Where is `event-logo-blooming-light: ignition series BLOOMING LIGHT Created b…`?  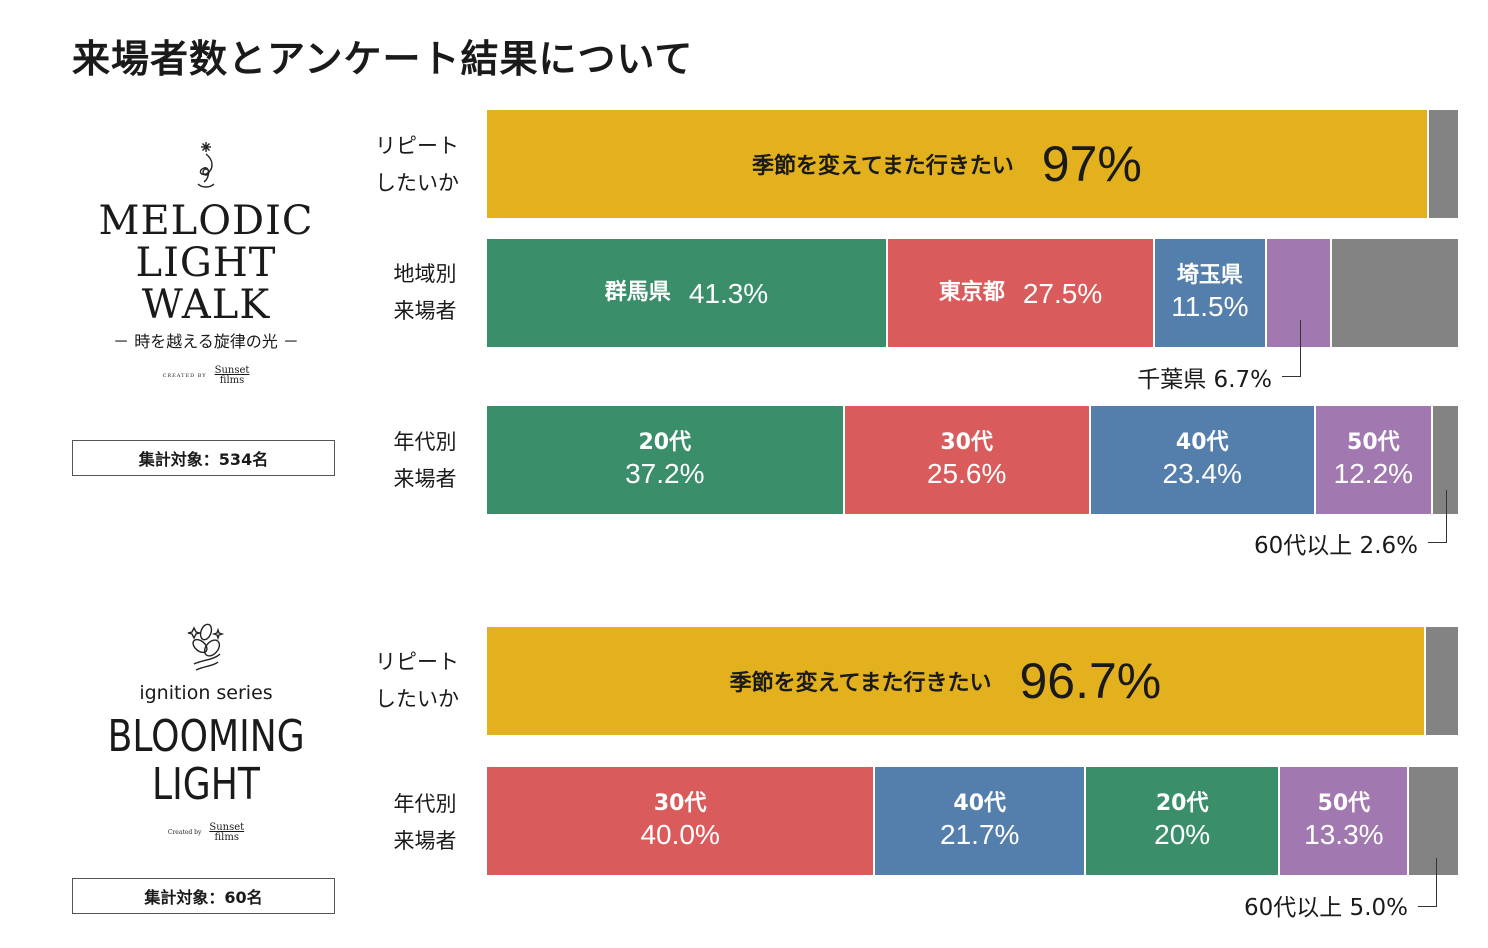
event-logo-blooming-light: ignition series BLOOMING LIGHT Created b… is located at coordinates (206, 731).